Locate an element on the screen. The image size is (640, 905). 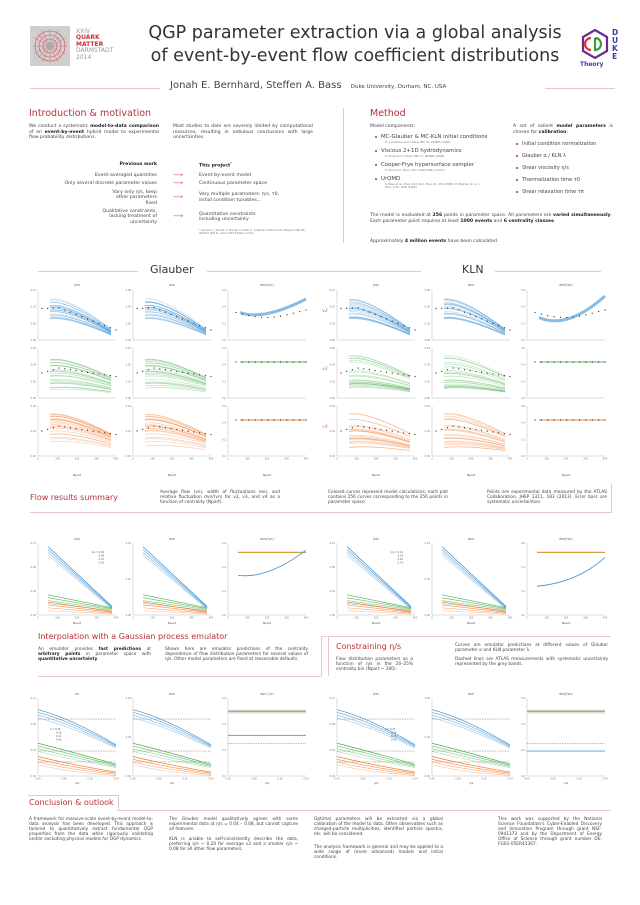
t: We conduct a systematic is located at coordinates (60, 126).